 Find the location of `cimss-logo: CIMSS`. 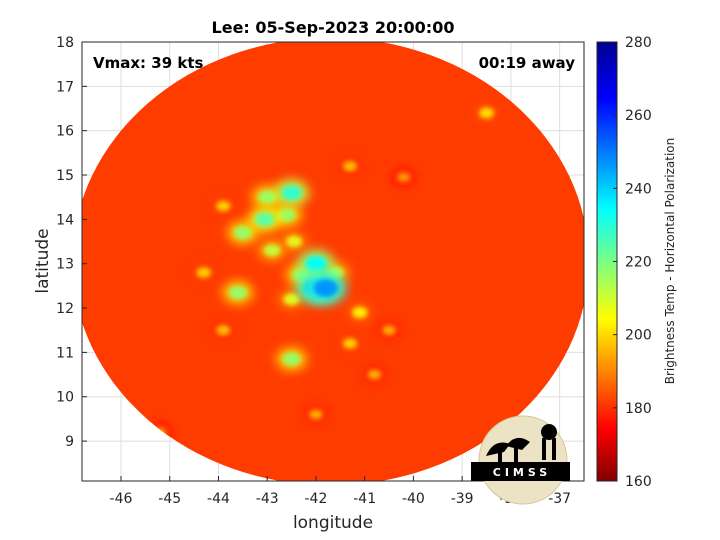

cimss-logo: CIMSS is located at coordinates (520, 460).